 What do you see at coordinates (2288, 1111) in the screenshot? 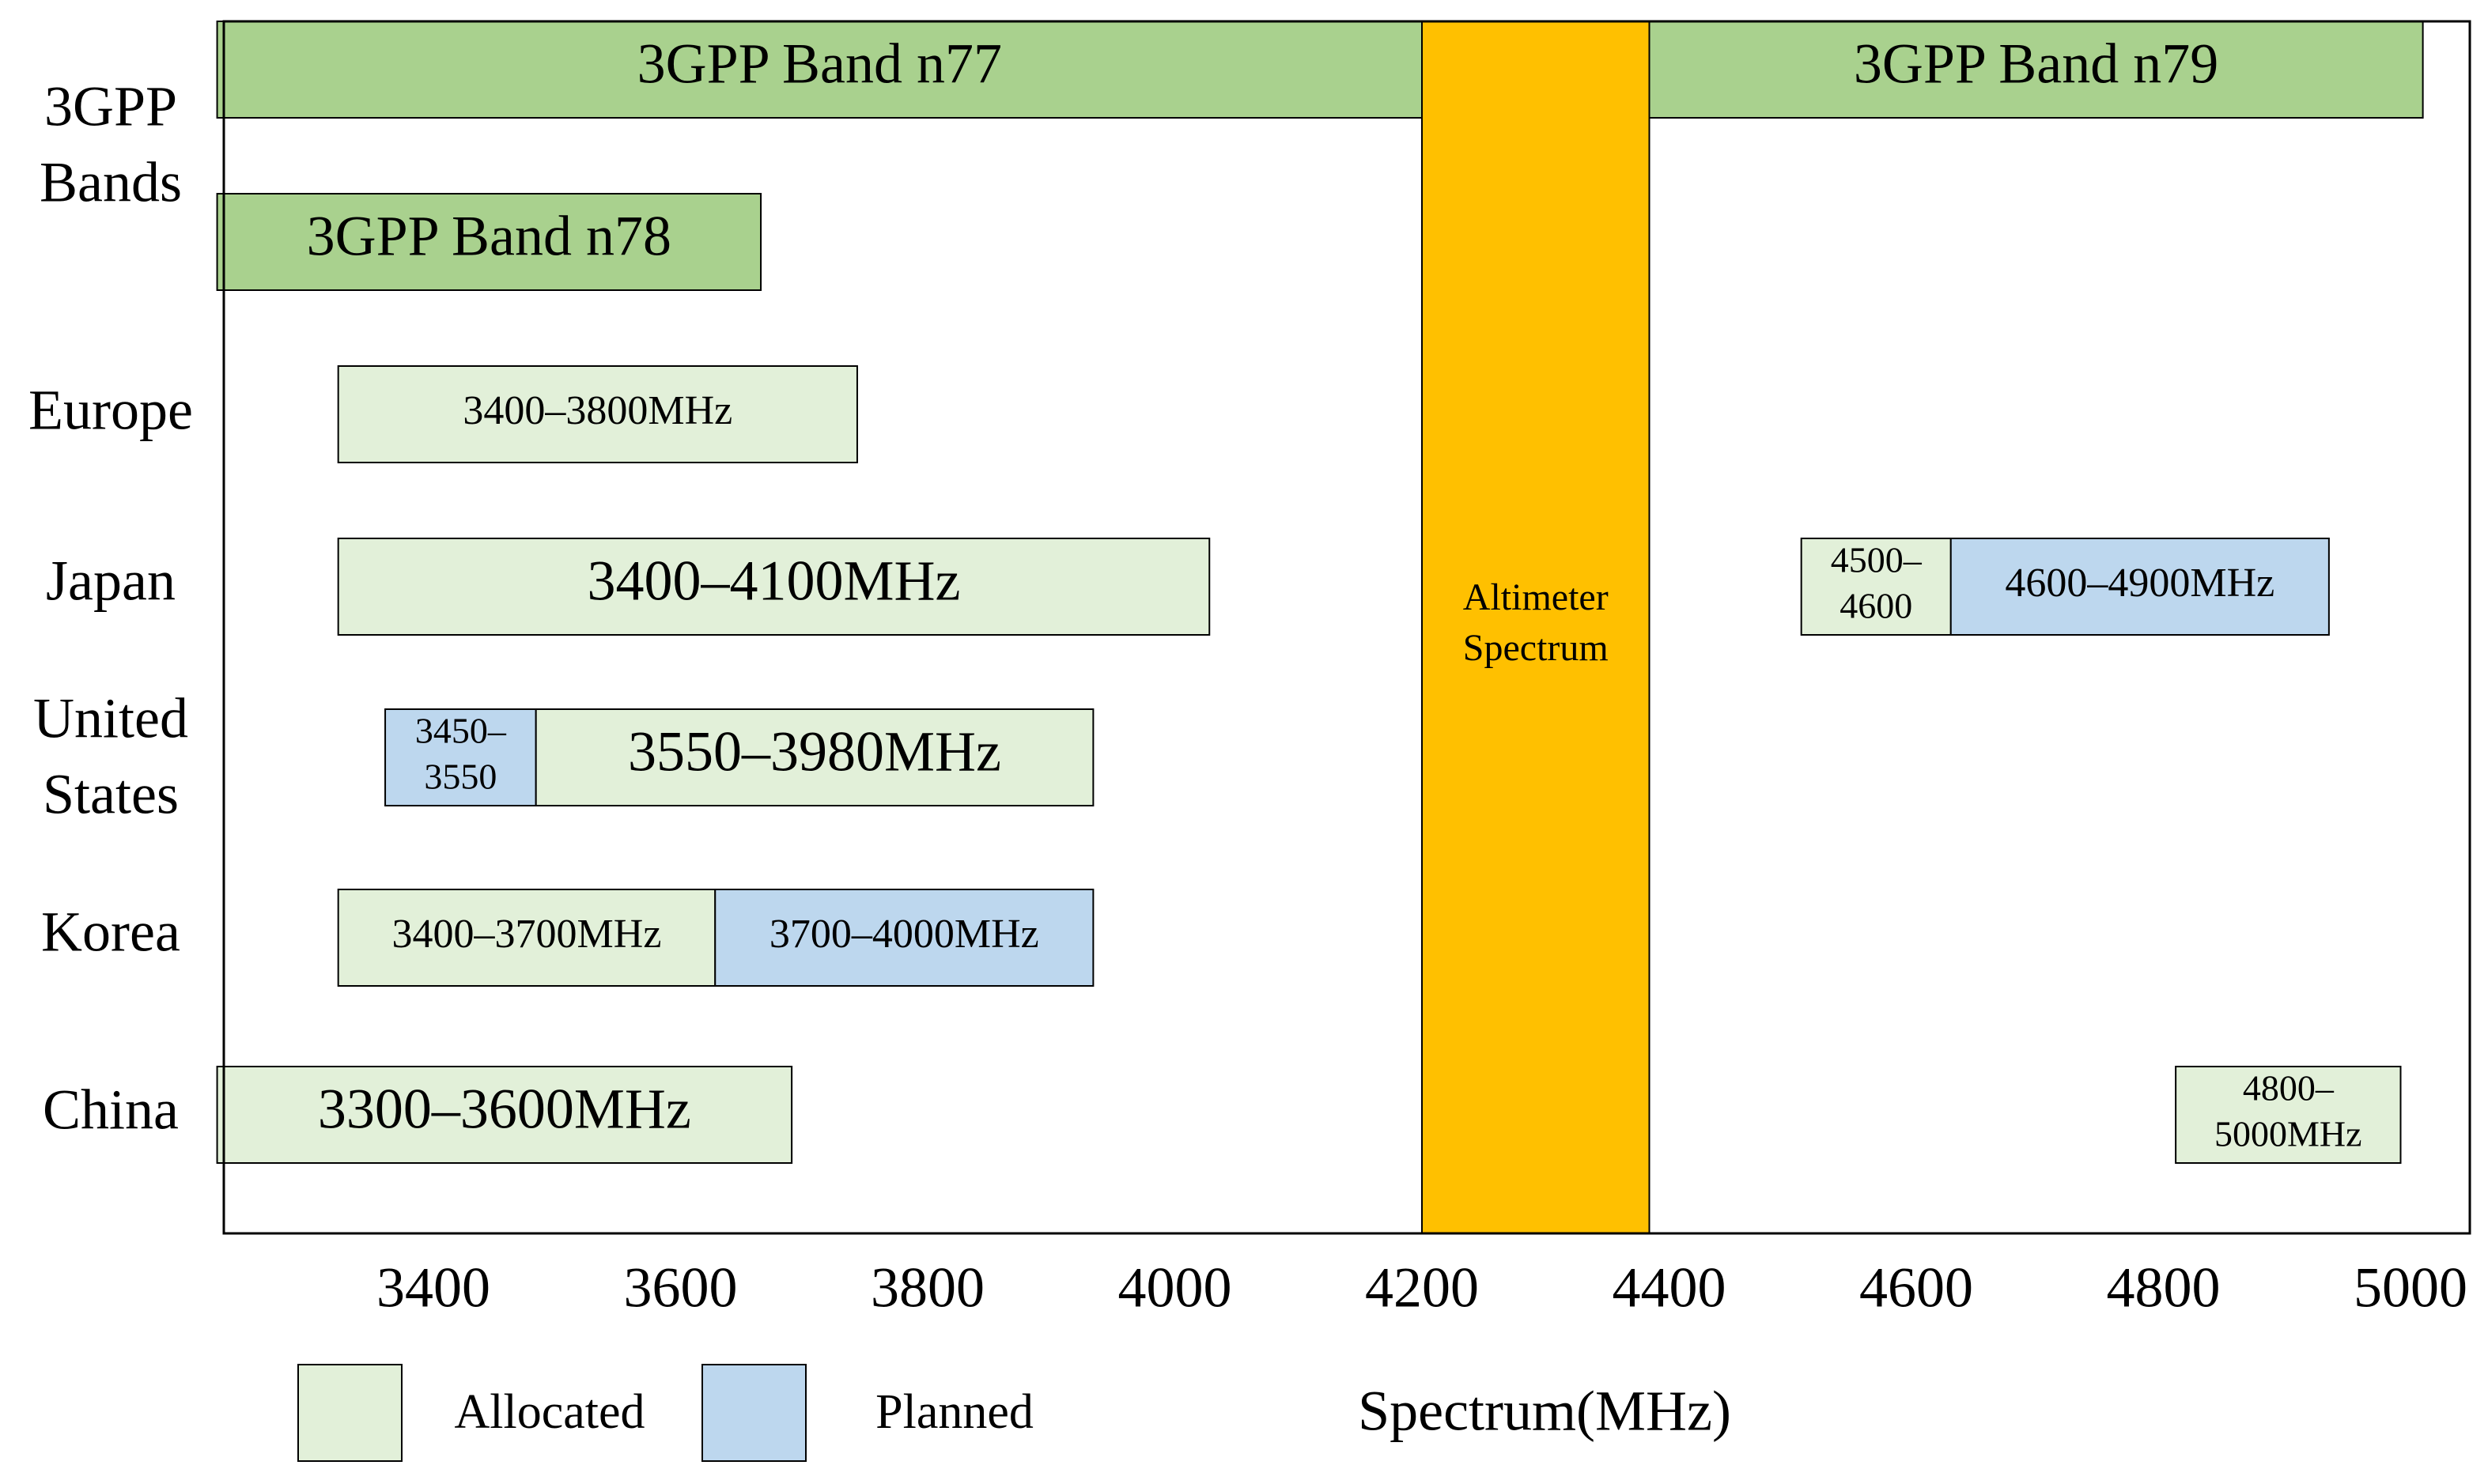
I see `bar-label: 4800– 5000MHz` at bounding box center [2288, 1111].